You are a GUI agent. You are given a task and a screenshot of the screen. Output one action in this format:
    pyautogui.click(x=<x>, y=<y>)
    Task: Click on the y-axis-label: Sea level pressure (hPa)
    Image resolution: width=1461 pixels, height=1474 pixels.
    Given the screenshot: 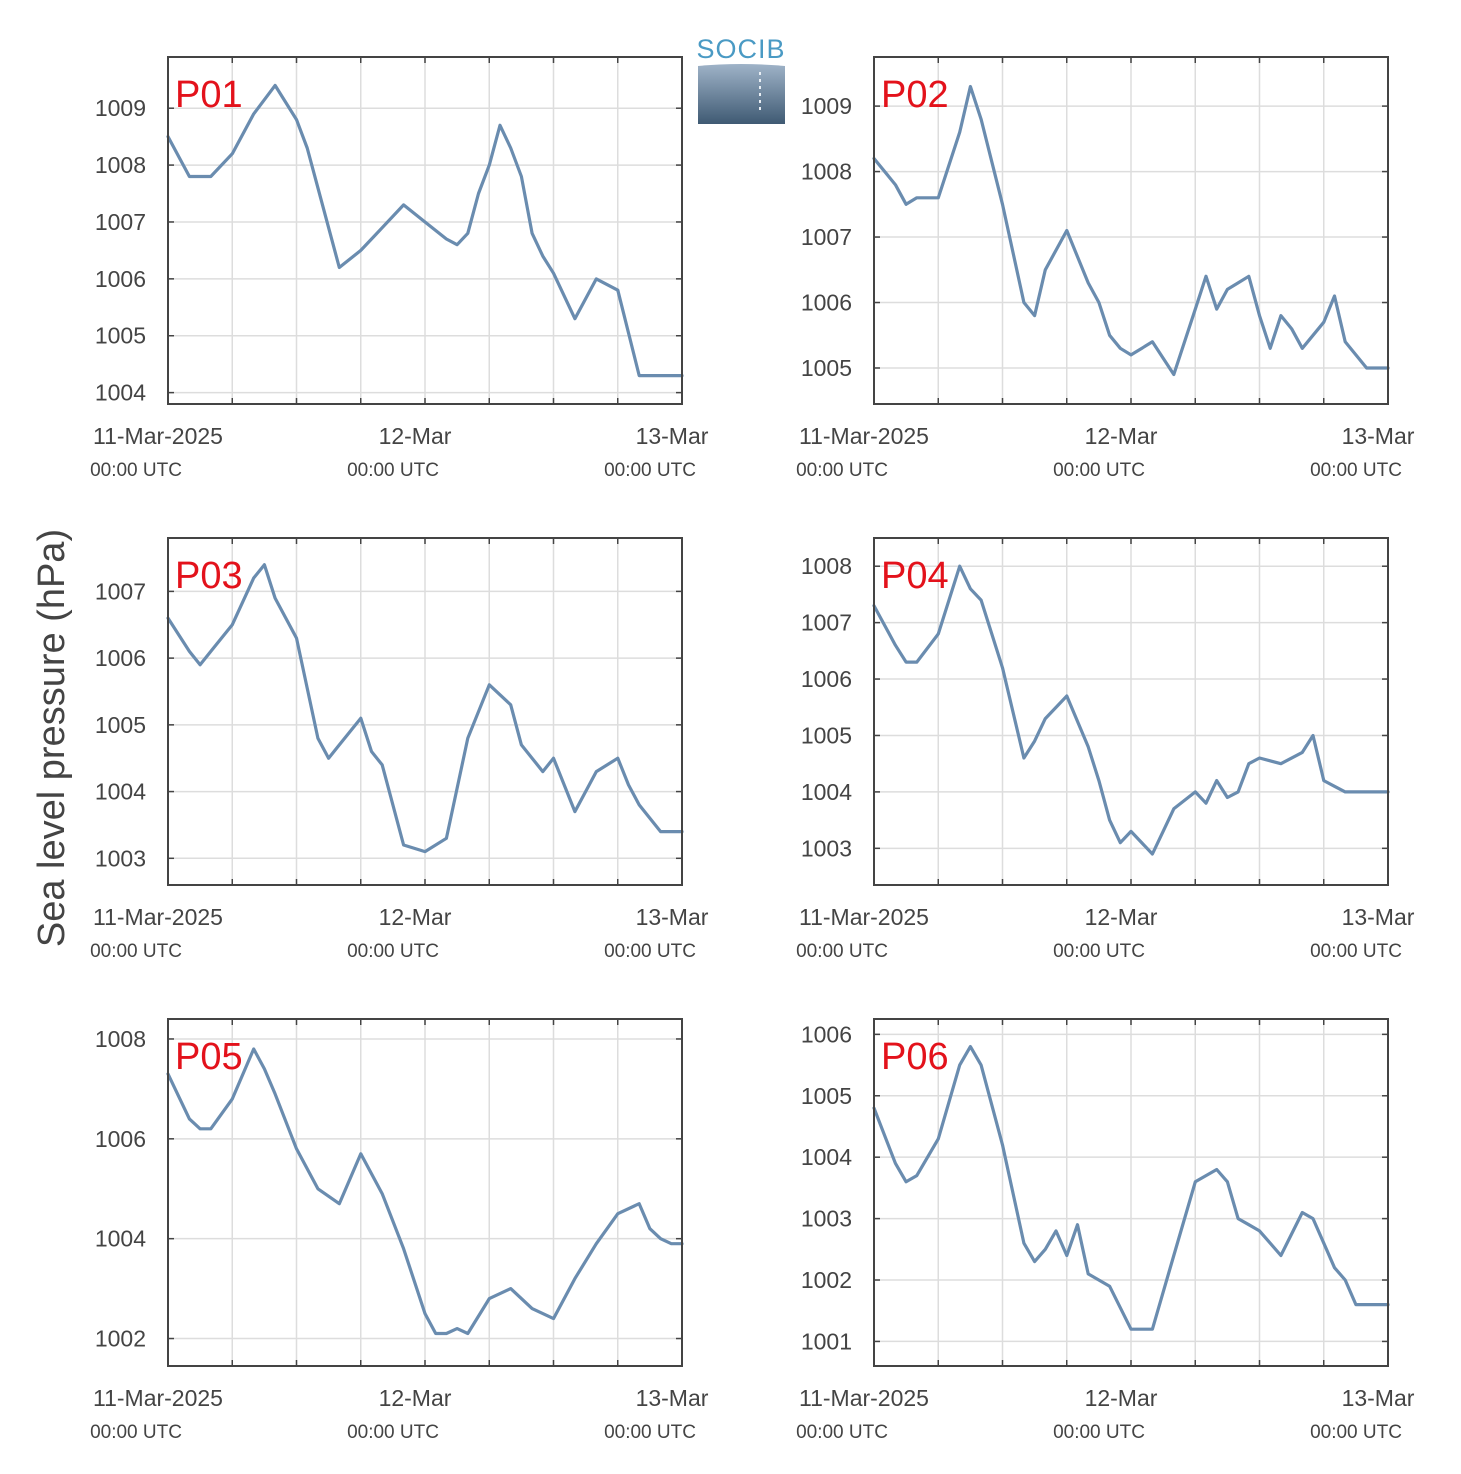 What is the action you would take?
    pyautogui.click(x=52, y=738)
    